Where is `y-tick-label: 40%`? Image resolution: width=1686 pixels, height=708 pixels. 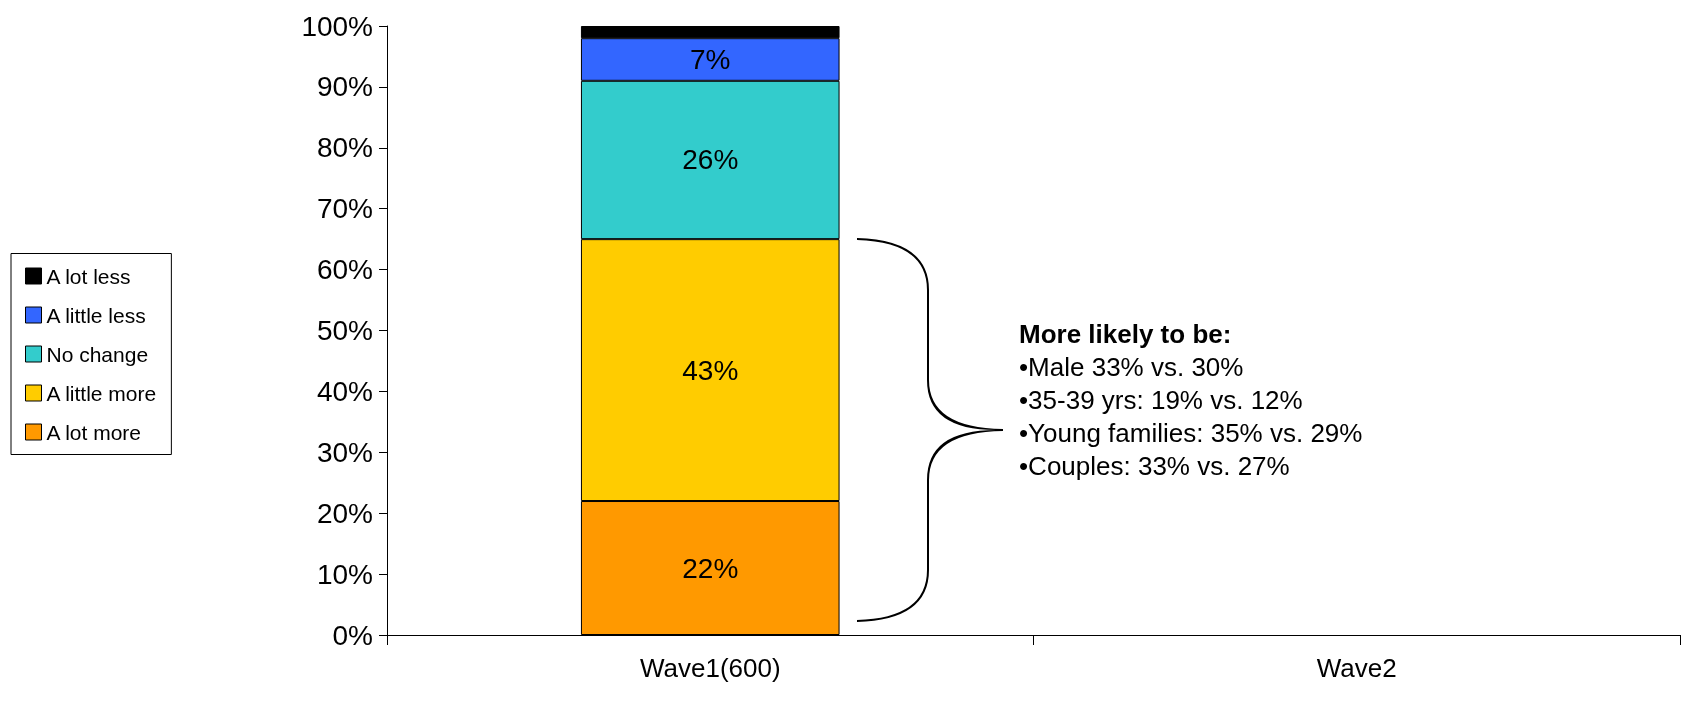
y-tick-label: 40% is located at coordinates (344, 391).